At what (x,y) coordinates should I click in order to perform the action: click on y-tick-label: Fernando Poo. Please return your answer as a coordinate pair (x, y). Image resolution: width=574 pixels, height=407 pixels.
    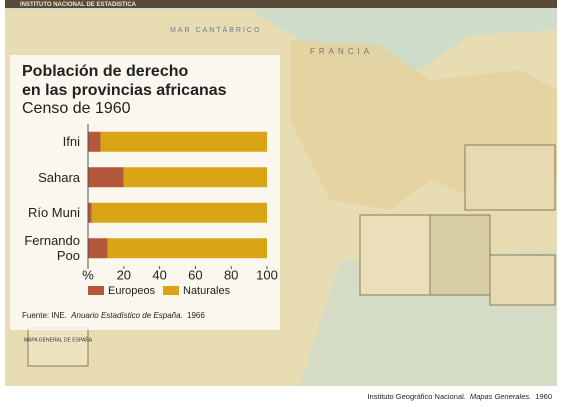
    Looking at the image, I should click on (52, 248).